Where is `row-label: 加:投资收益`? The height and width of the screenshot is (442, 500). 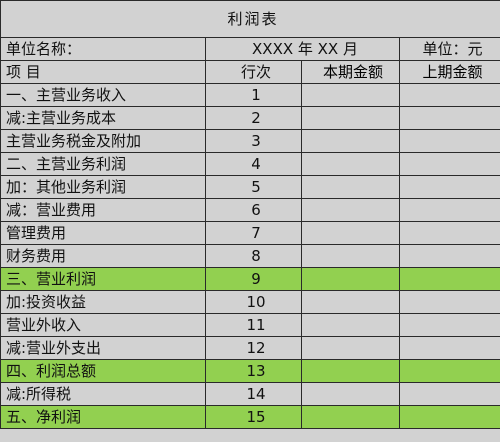
row-label: 加:投资收益 is located at coordinates (103, 302).